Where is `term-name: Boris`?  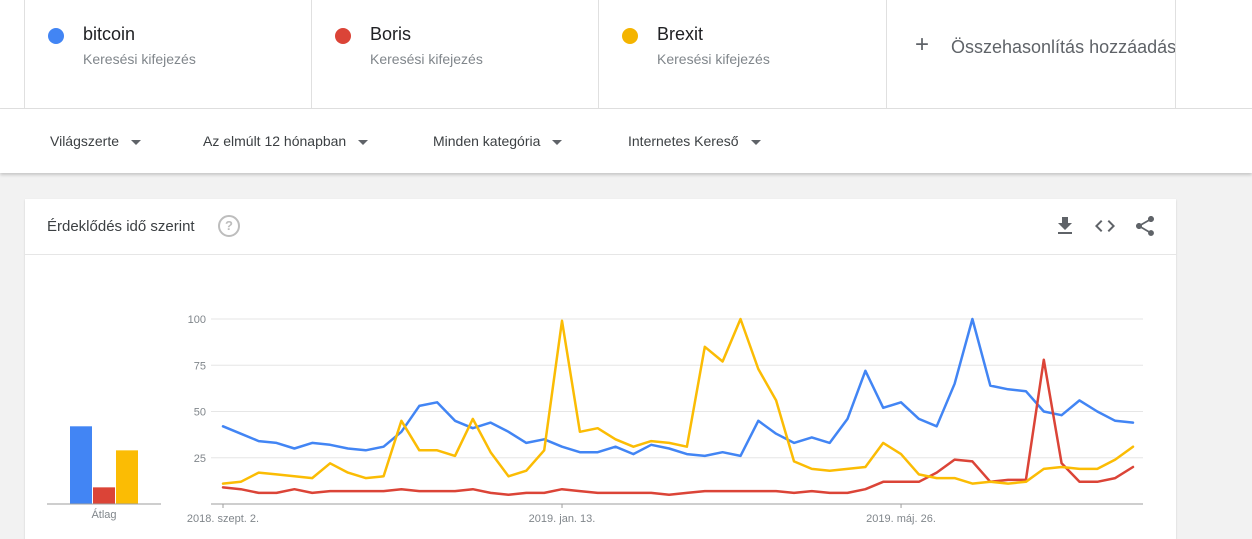 term-name: Boris is located at coordinates (391, 34).